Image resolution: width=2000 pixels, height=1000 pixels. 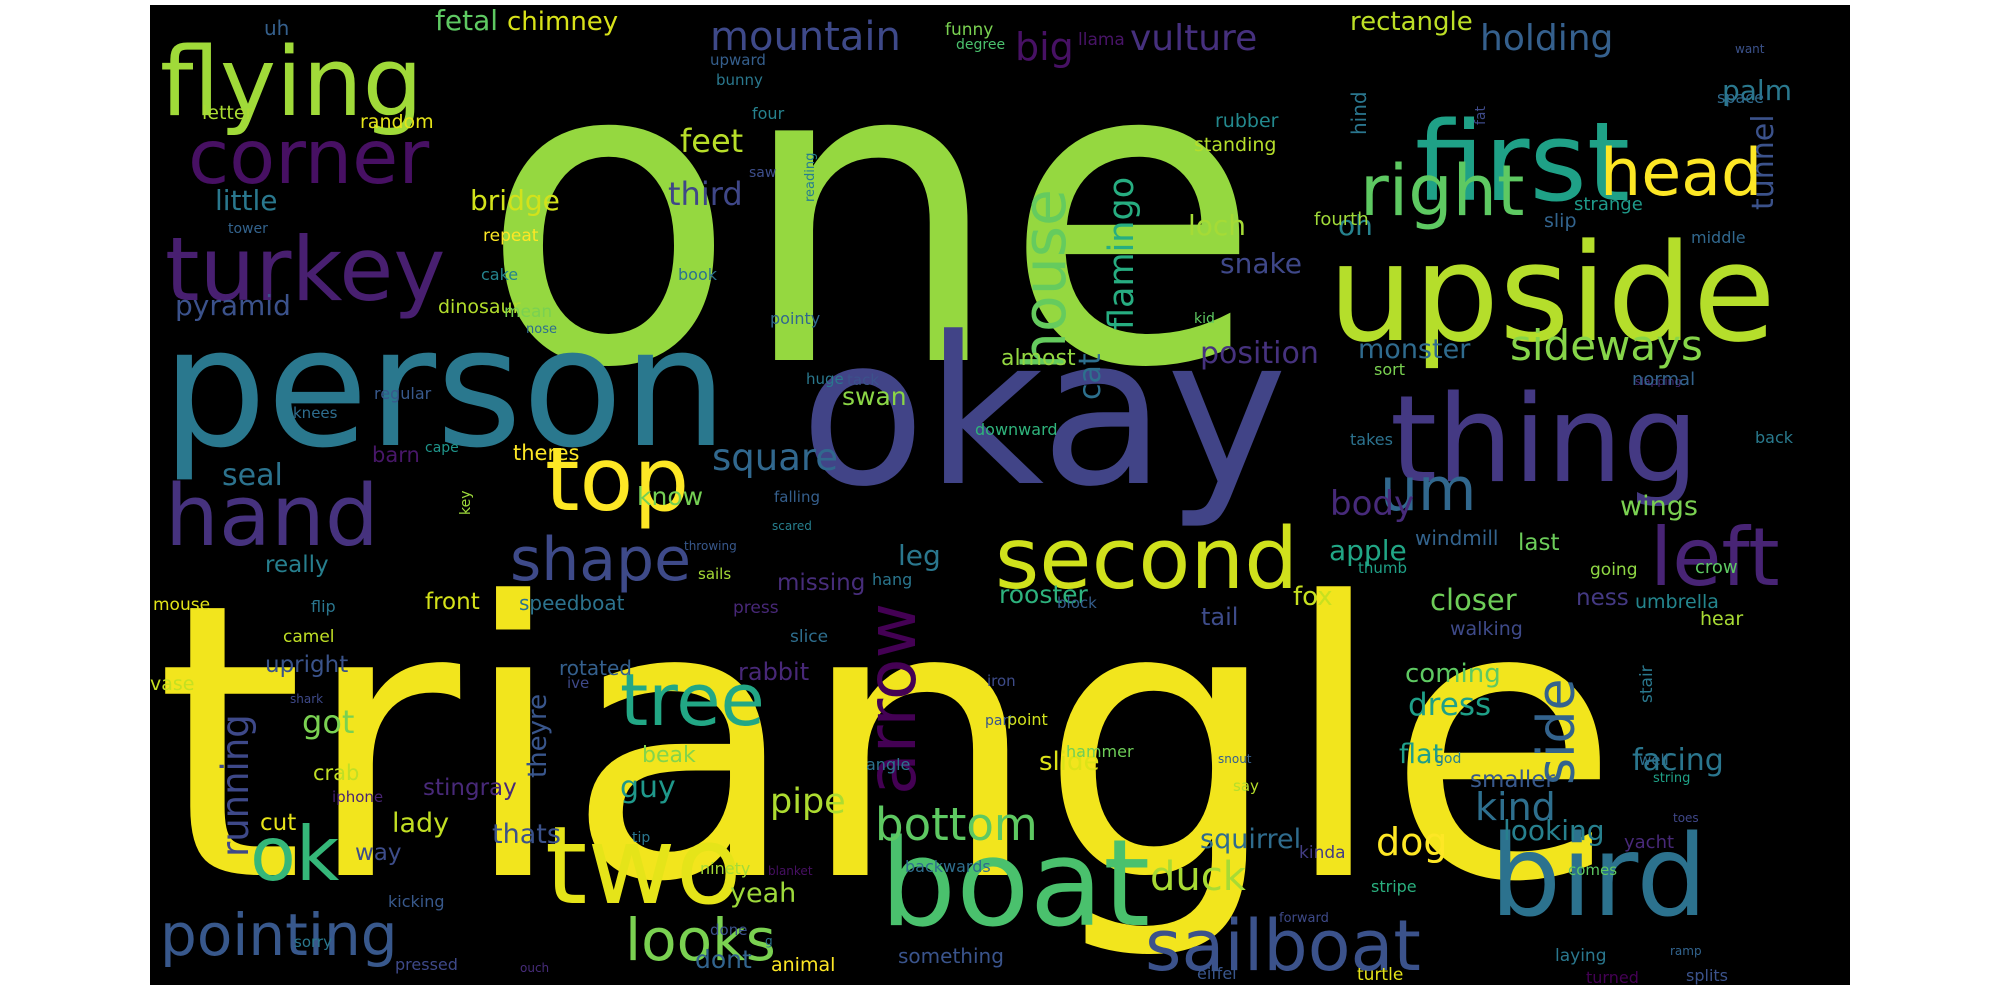 What do you see at coordinates (1146, 559) in the screenshot?
I see `word-second: second` at bounding box center [1146, 559].